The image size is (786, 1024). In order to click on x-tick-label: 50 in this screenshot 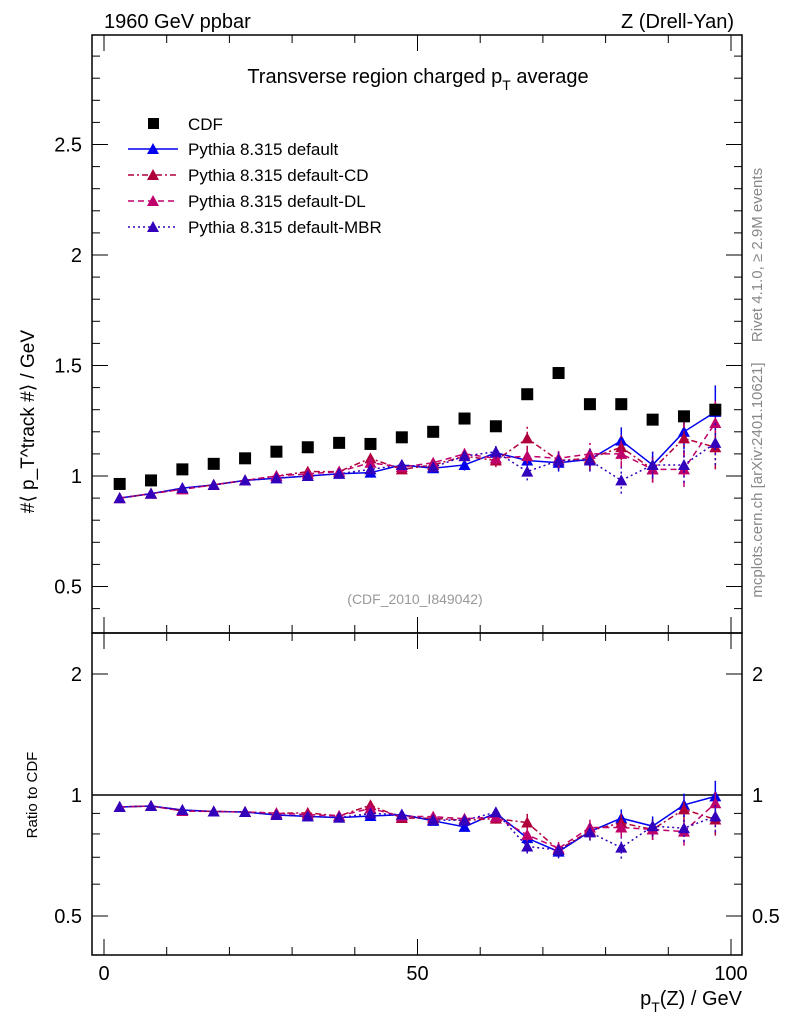, I will do `click(417, 974)`.